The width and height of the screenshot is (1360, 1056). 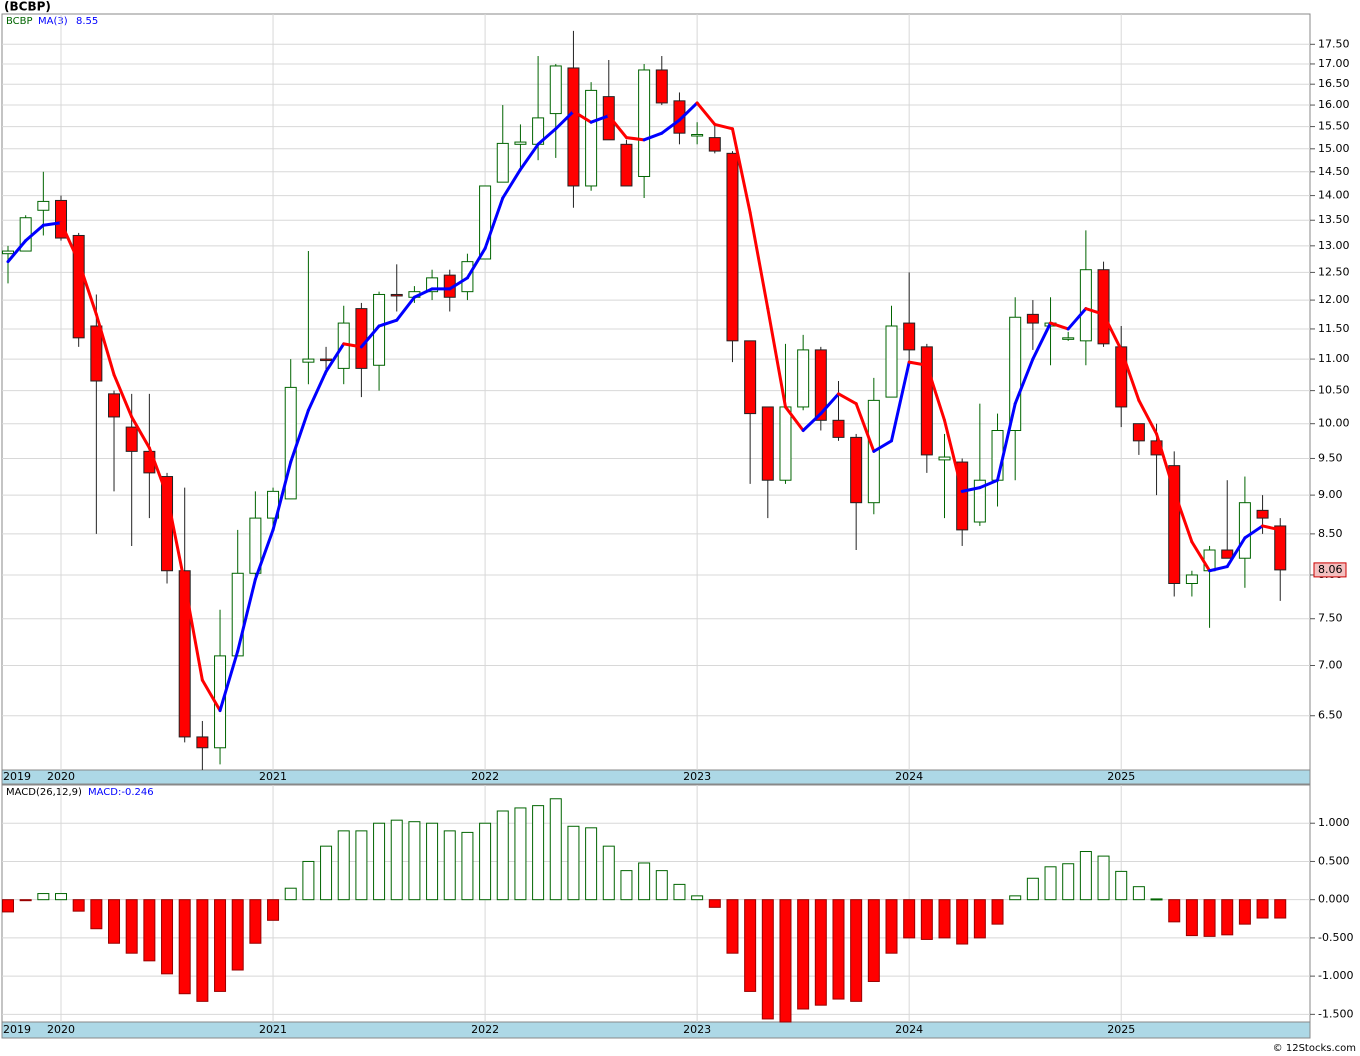 What do you see at coordinates (1330, 494) in the screenshot?
I see `y-tick-label: 9.00` at bounding box center [1330, 494].